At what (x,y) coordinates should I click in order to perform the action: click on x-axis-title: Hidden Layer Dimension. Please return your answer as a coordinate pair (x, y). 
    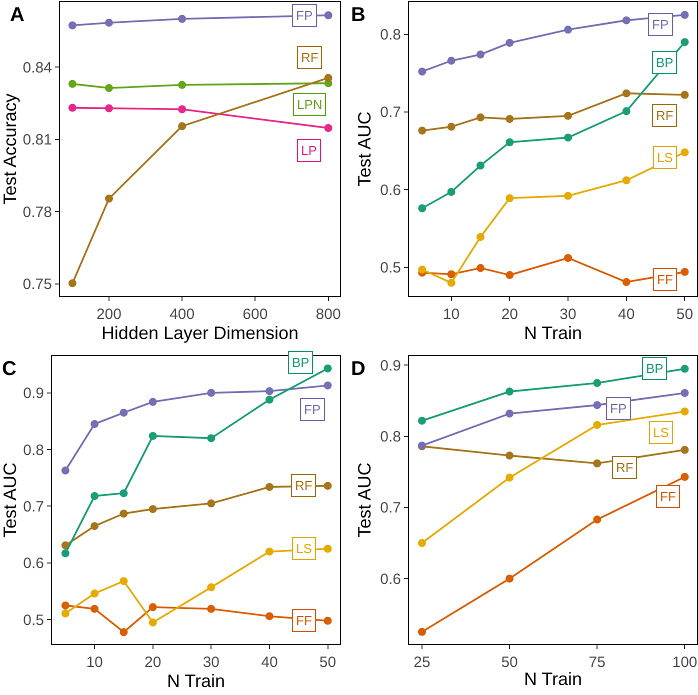
    Looking at the image, I should click on (200, 333).